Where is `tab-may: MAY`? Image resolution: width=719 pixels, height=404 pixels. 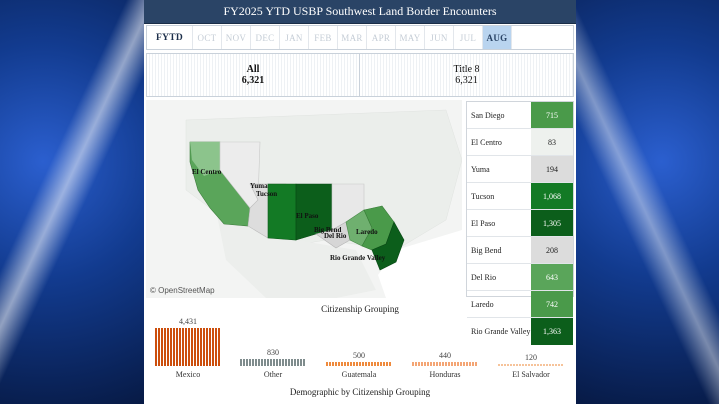 tab-may: MAY is located at coordinates (410, 37).